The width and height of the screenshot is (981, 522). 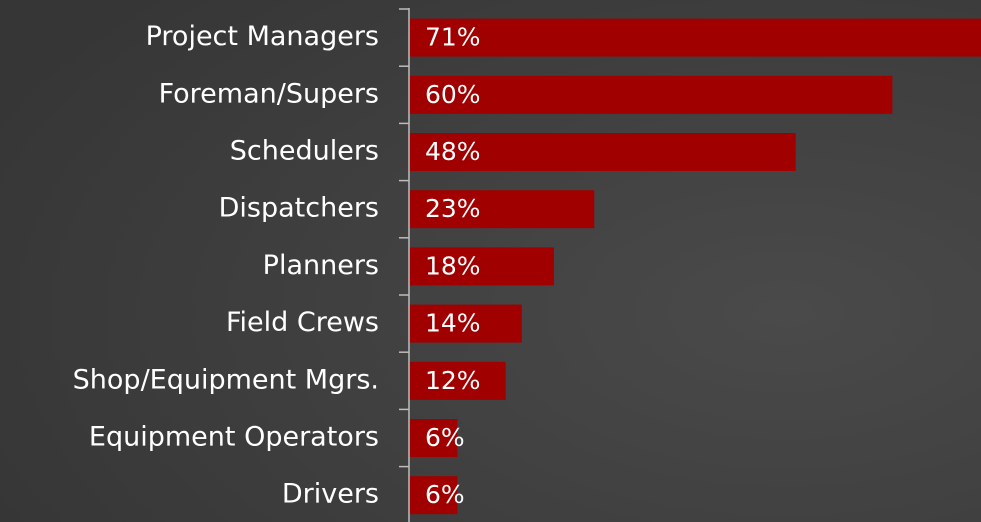 What do you see at coordinates (321, 265) in the screenshot?
I see `category-label: Planners` at bounding box center [321, 265].